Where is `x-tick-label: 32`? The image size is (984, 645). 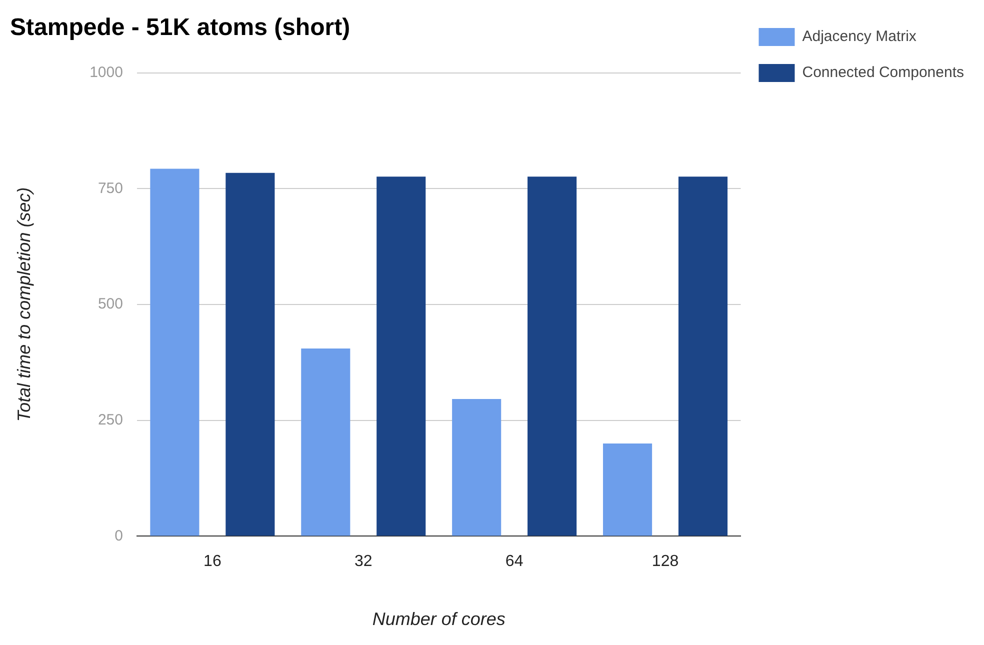 x-tick-label: 32 is located at coordinates (363, 561).